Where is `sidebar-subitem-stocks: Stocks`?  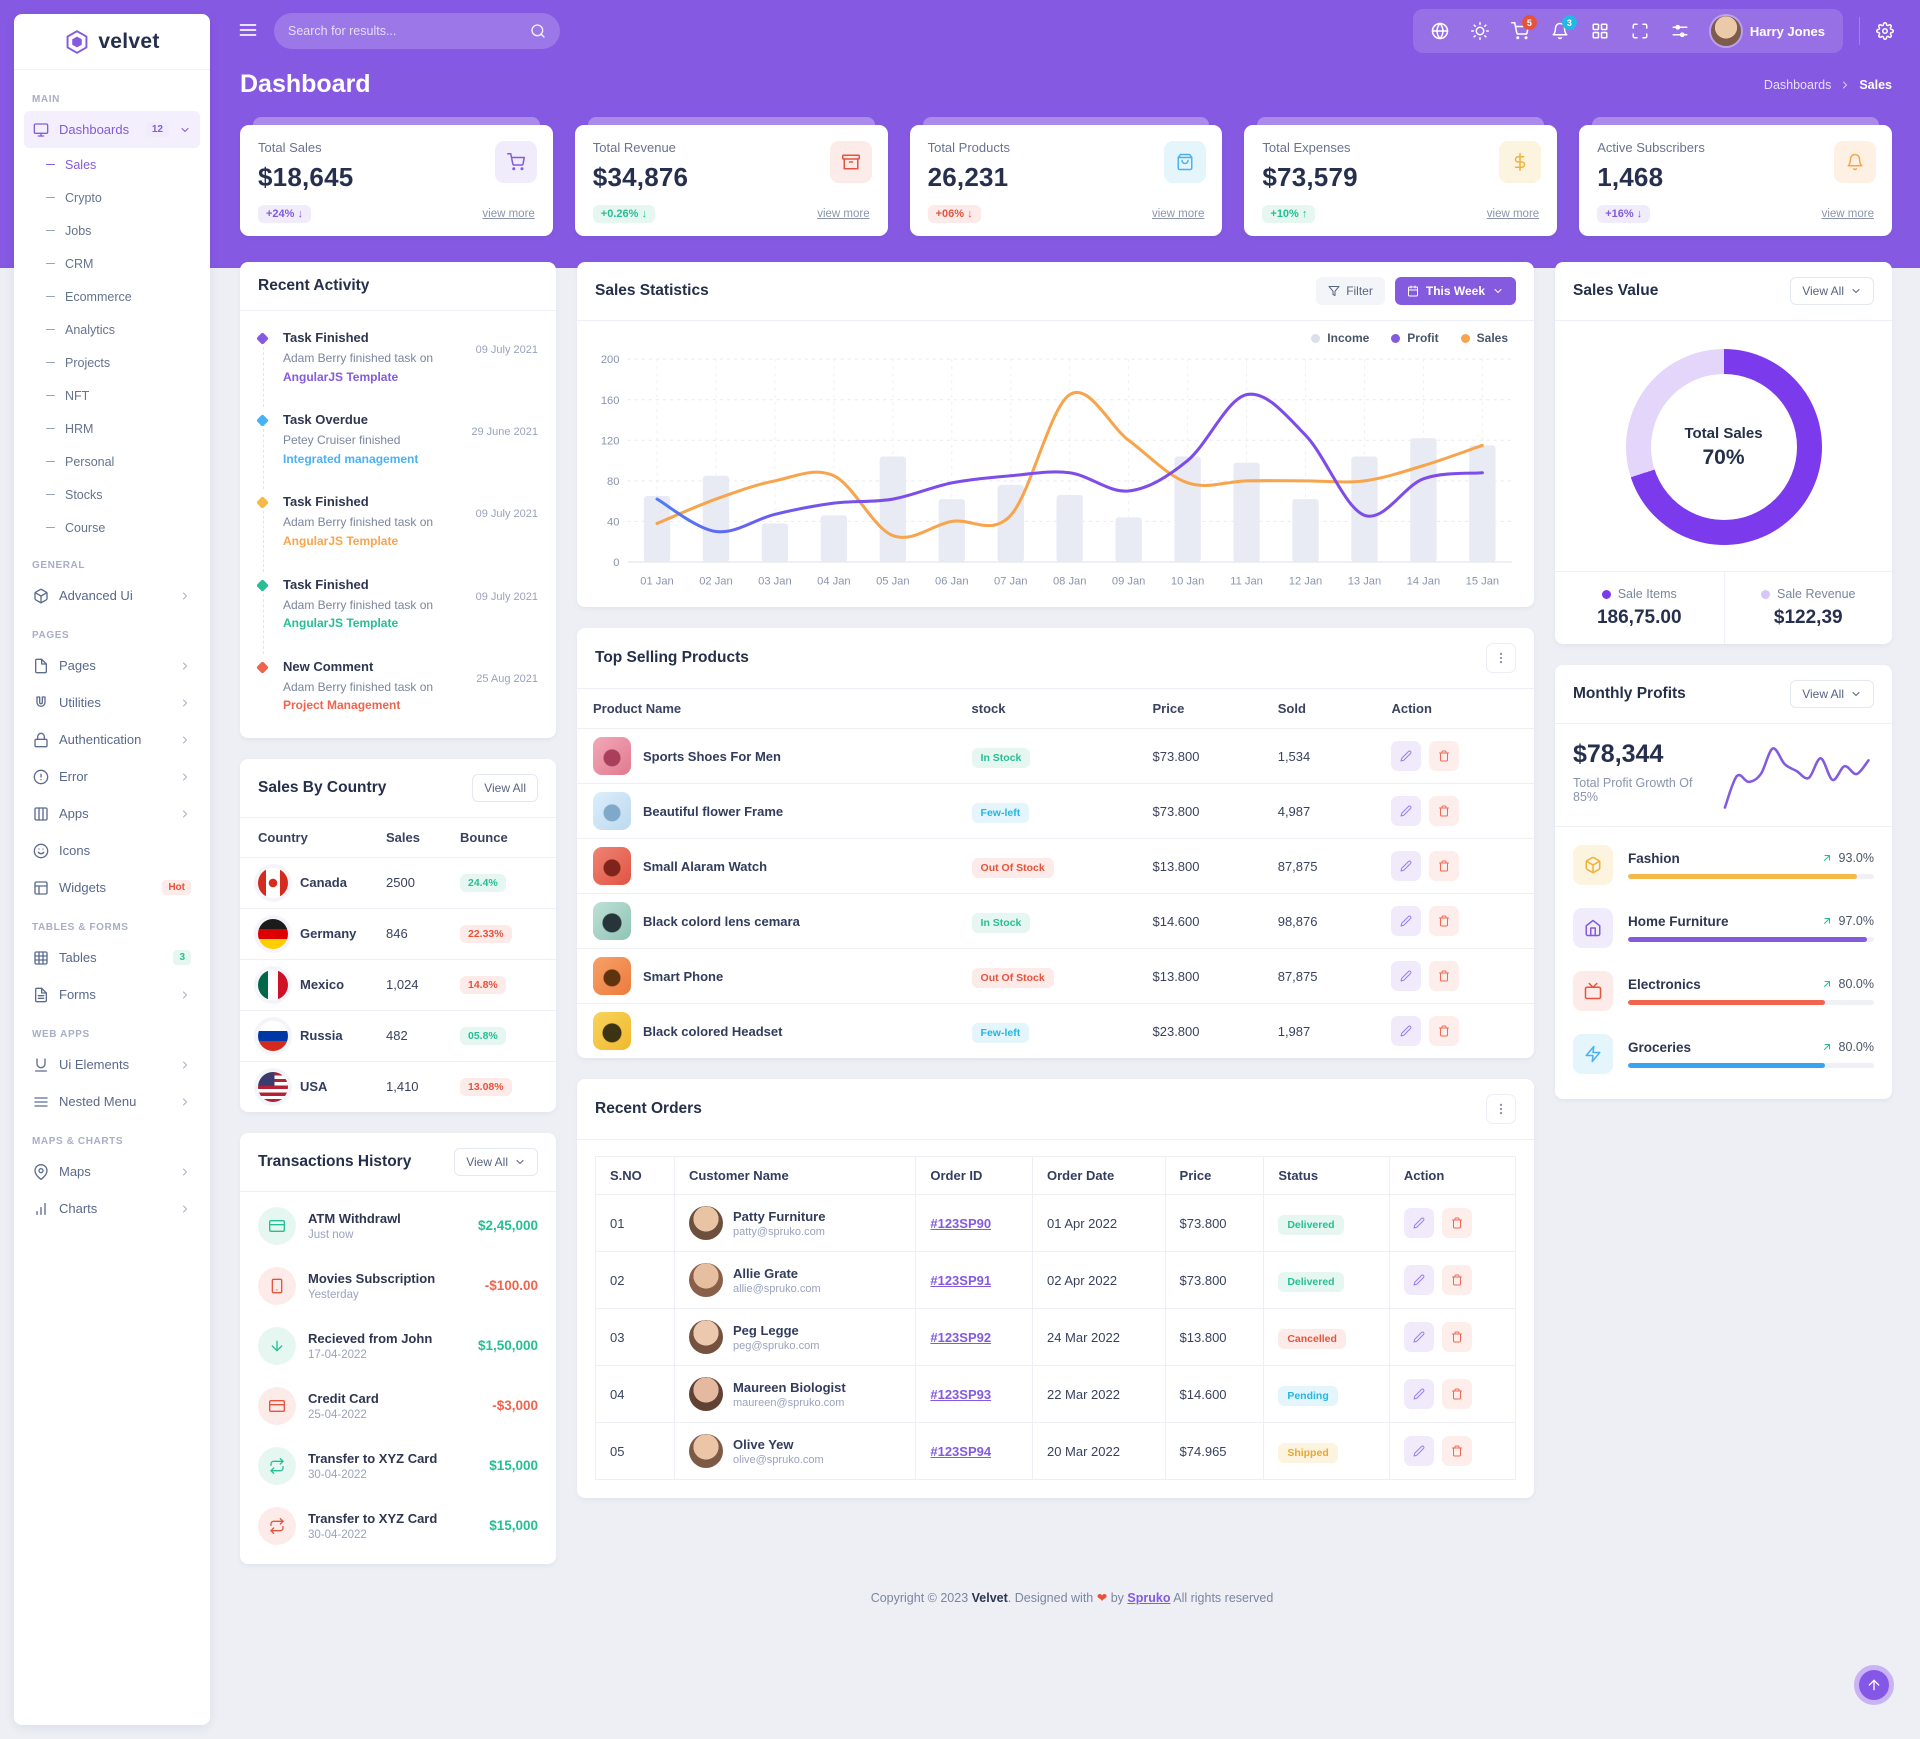
sidebar-subitem-stocks: Stocks is located at coordinates (112, 494).